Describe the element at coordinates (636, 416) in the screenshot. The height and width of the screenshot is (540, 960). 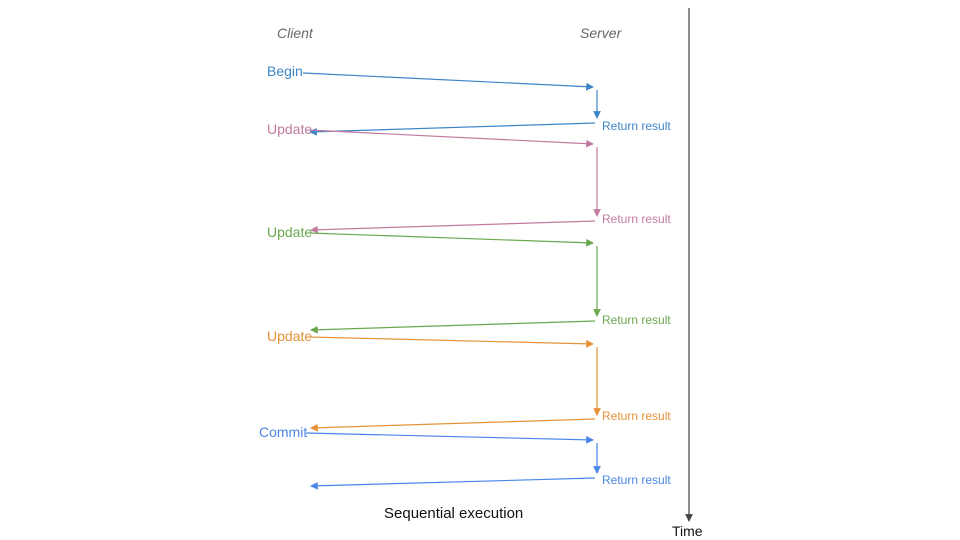
I see `return-result-label-update-3: Return result` at that location.